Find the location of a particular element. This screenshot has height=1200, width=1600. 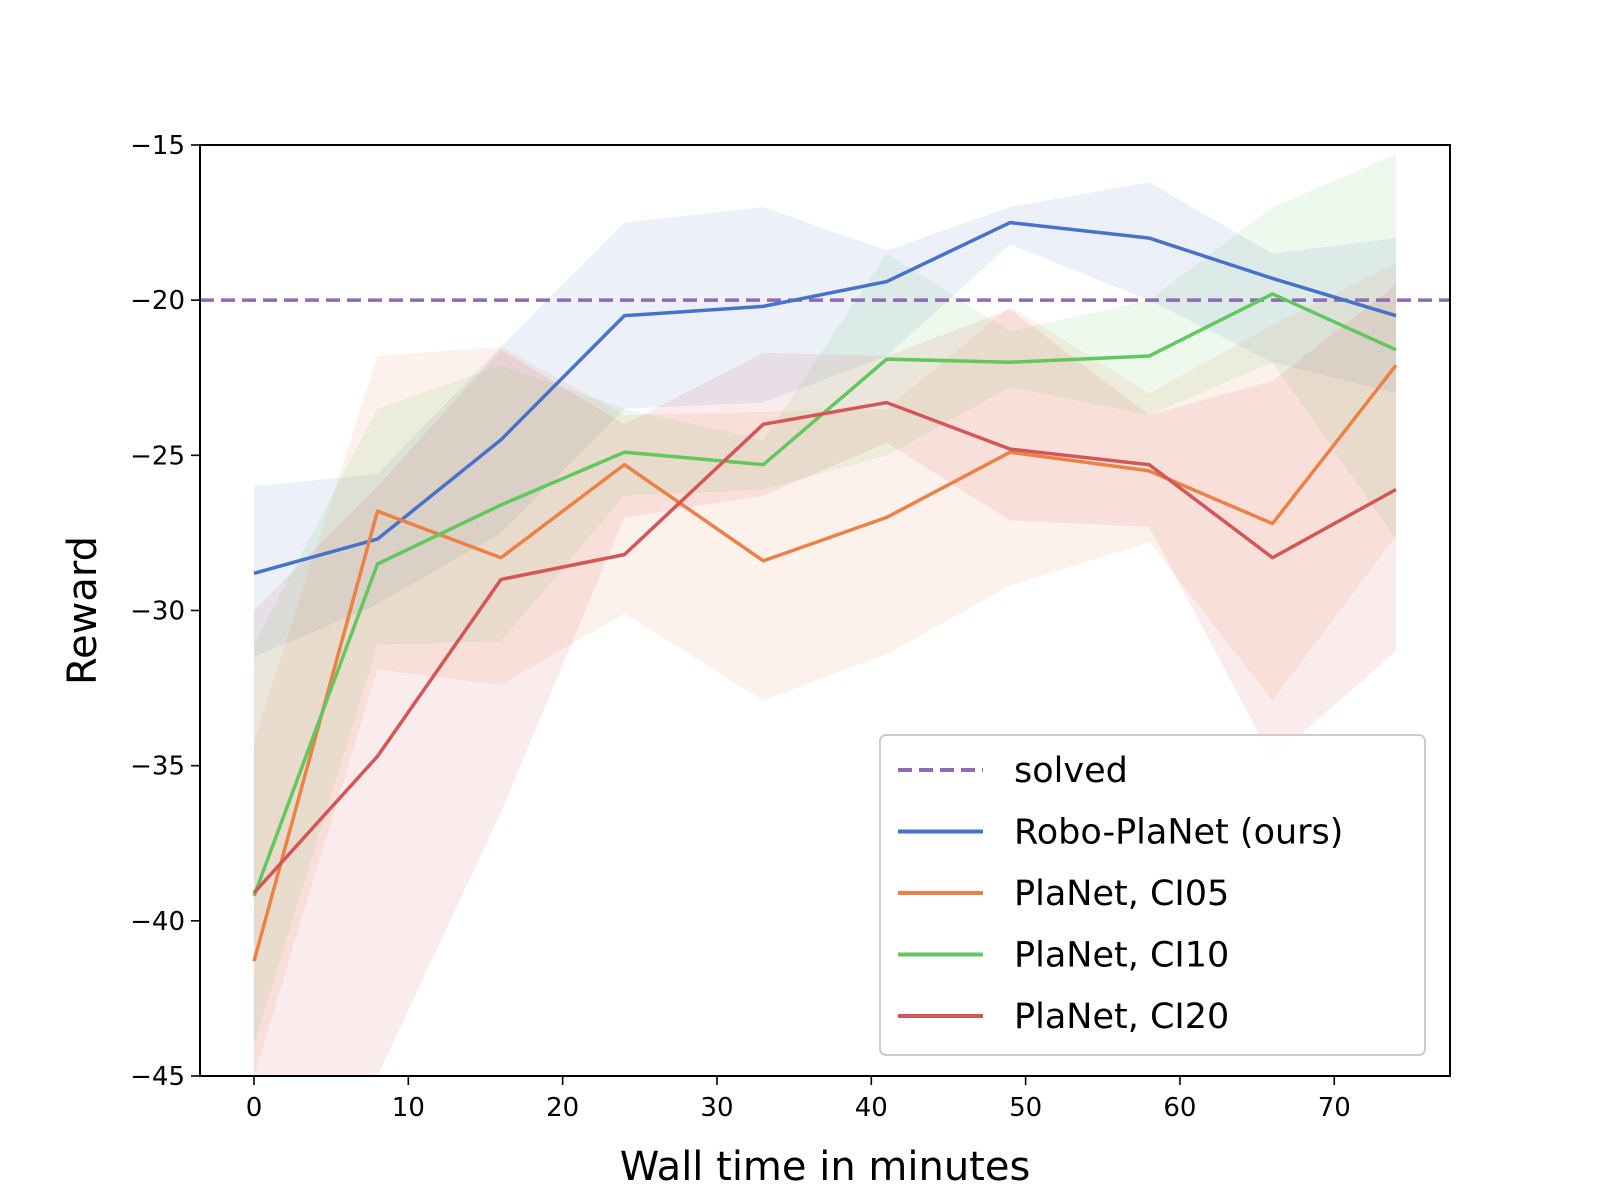

x-axis-title: Wall time in minutes is located at coordinates (825, 1167).